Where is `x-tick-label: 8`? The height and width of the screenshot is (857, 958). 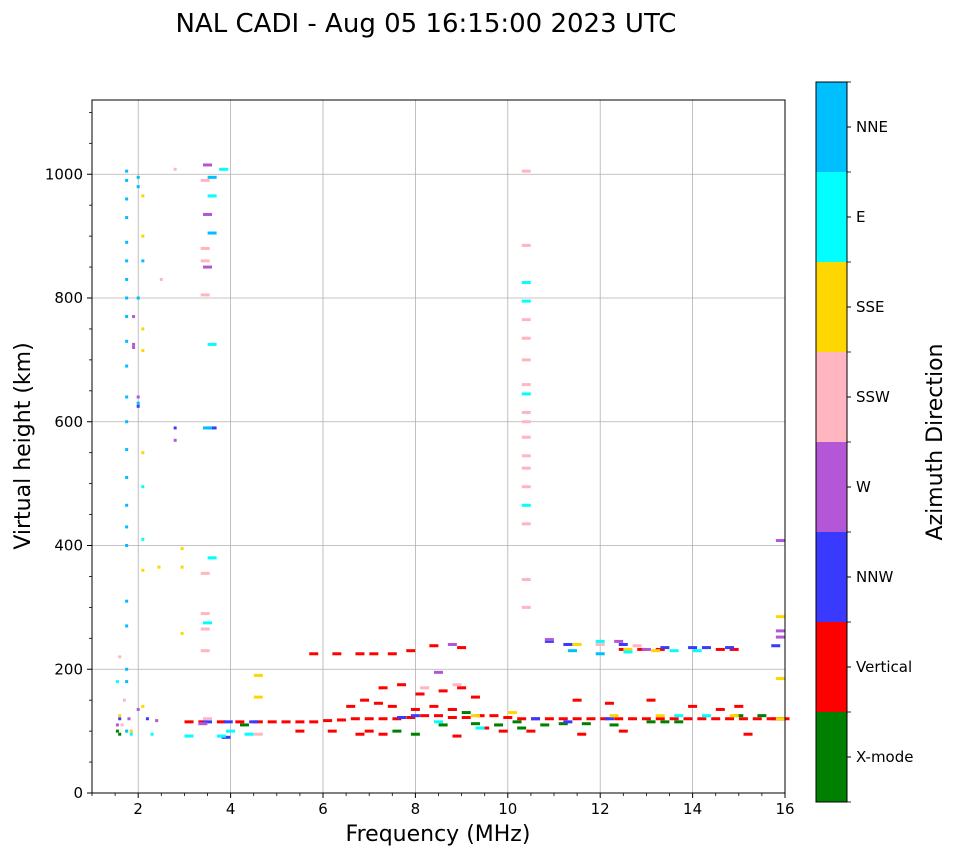
x-tick-label: 8 is located at coordinates (416, 809).